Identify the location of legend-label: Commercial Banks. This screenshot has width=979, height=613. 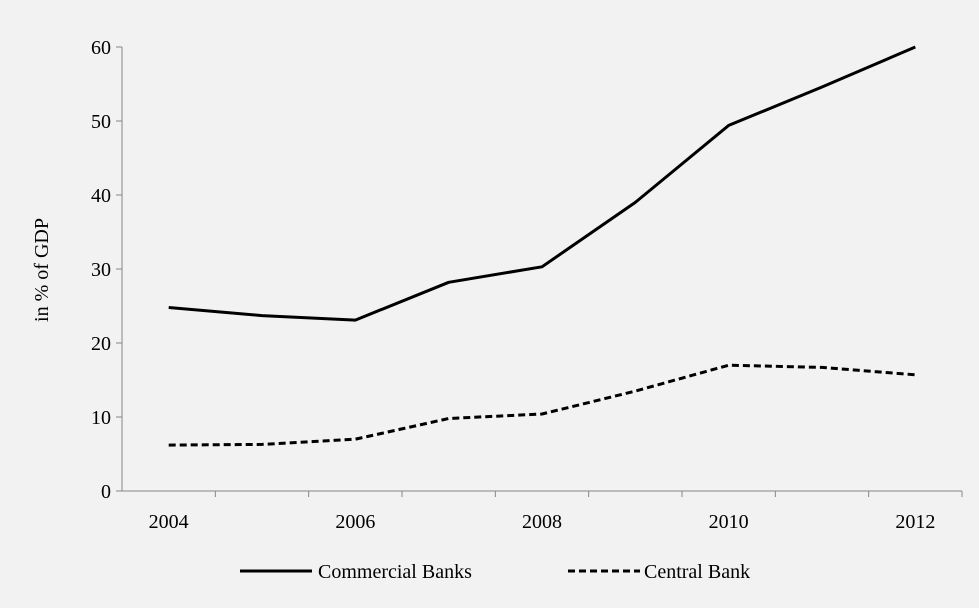
(395, 572).